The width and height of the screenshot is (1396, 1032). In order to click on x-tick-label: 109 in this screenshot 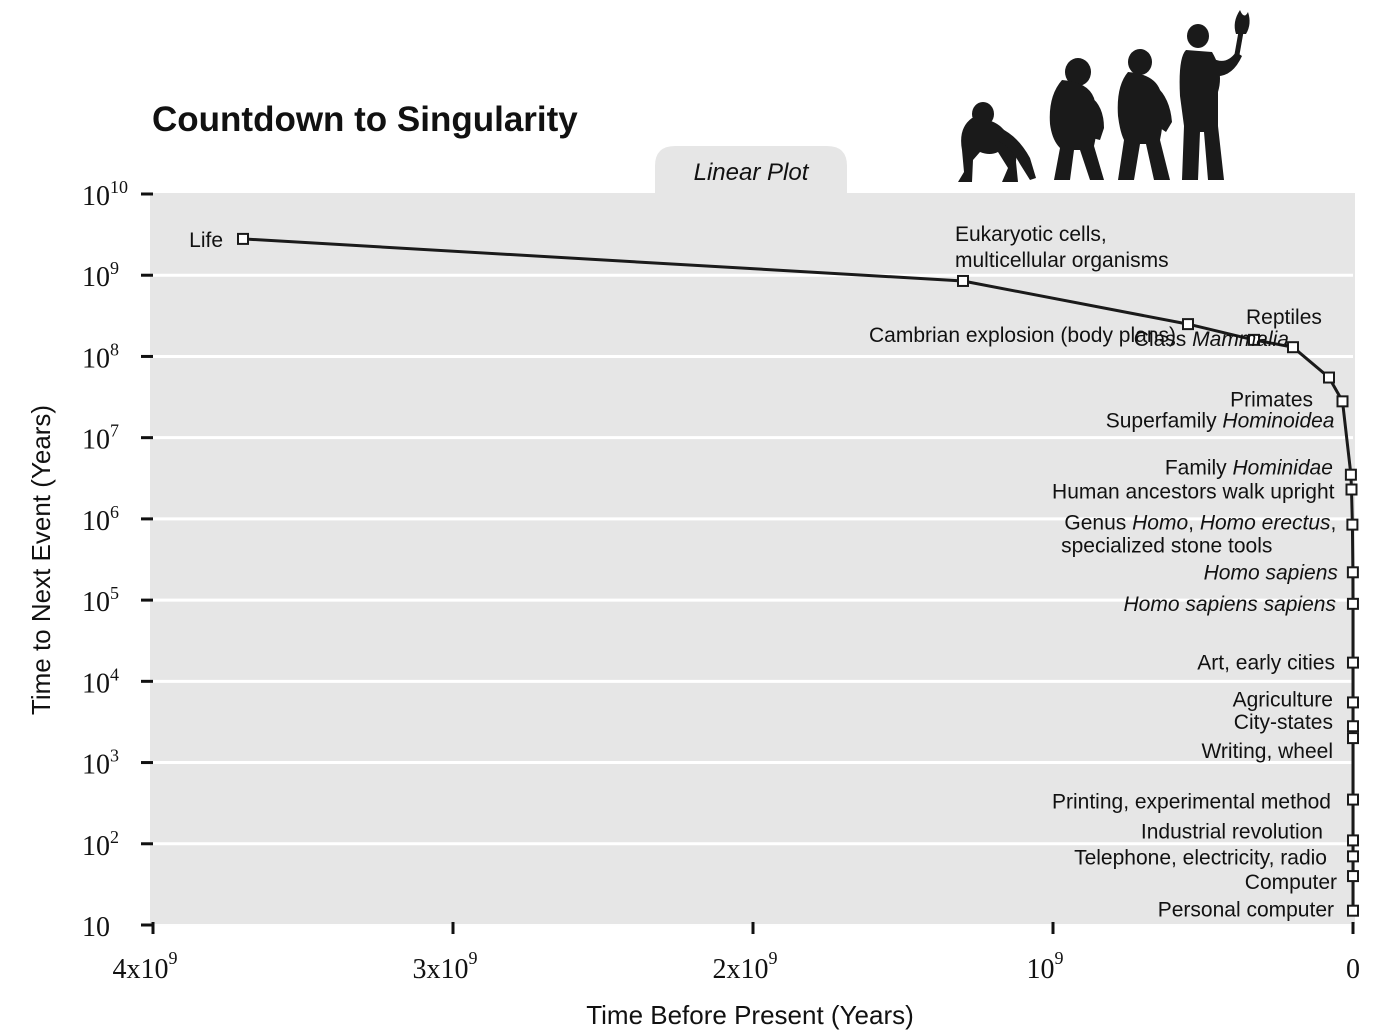, I will do `click(1045, 966)`.